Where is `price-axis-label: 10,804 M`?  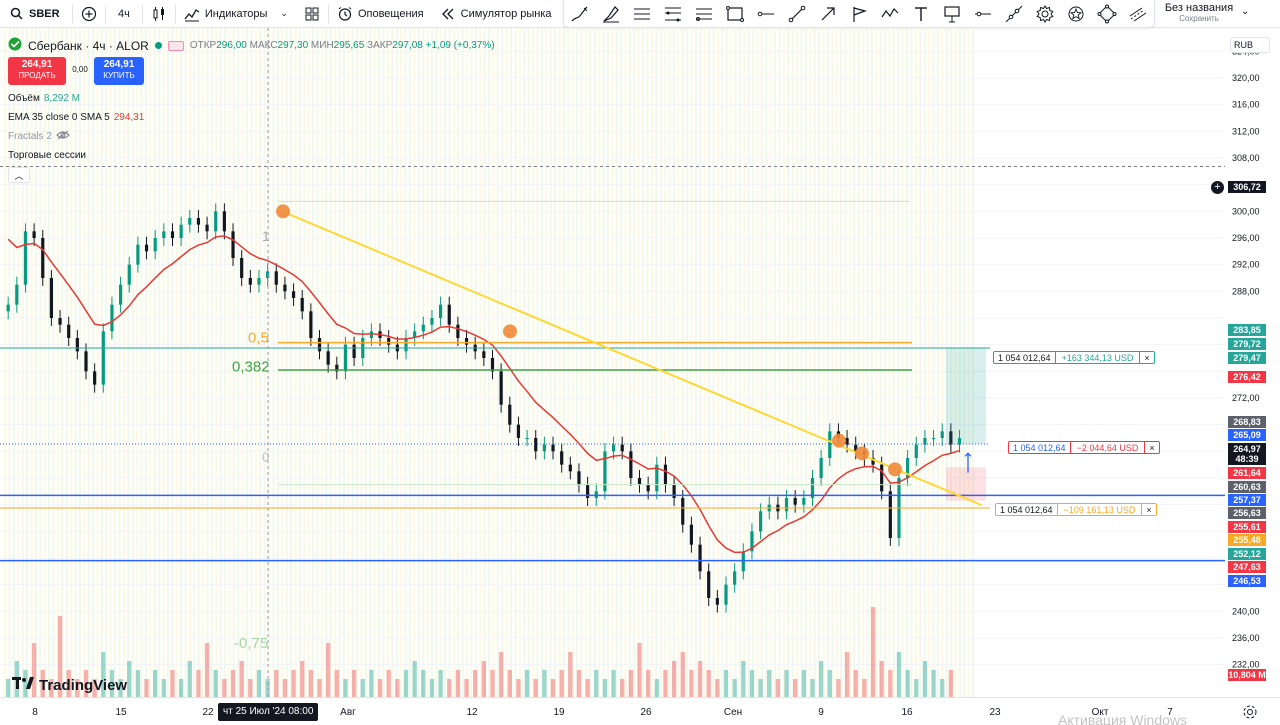
price-axis-label: 10,804 M is located at coordinates (1247, 675).